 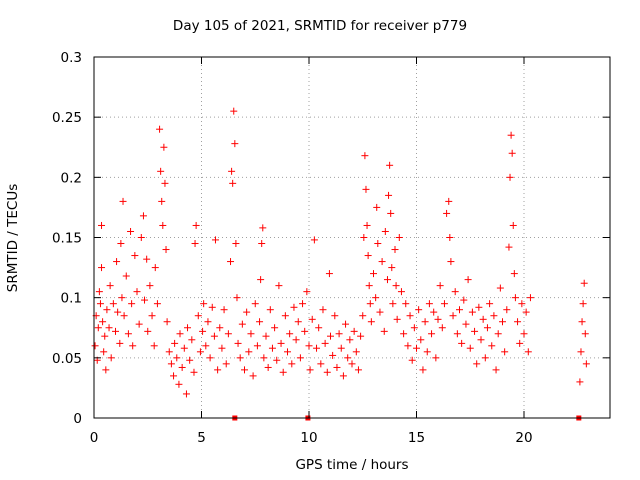 What do you see at coordinates (352, 465) in the screenshot?
I see `x-axis-label: GPS time / hours` at bounding box center [352, 465].